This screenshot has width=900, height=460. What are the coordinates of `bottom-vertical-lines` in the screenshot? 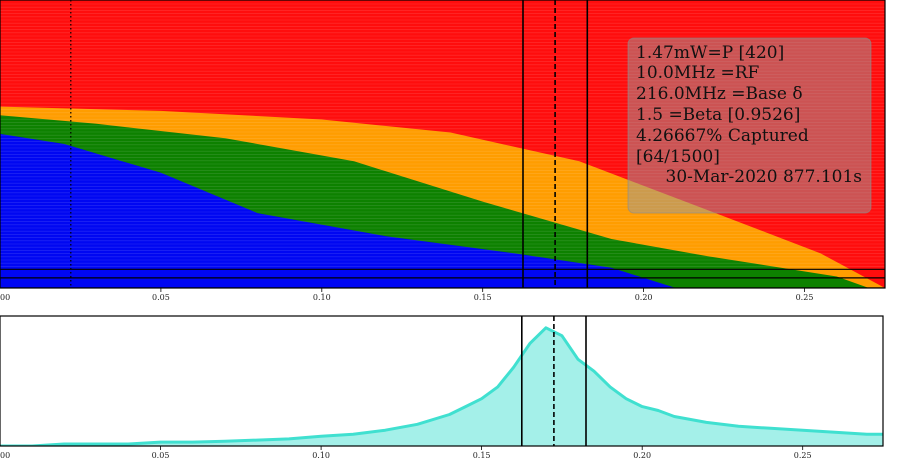 It's located at (553, 381).